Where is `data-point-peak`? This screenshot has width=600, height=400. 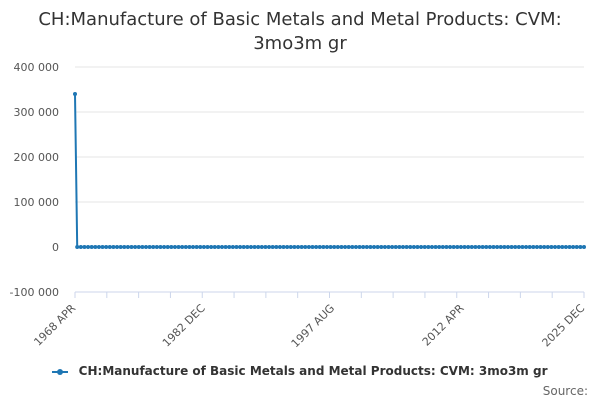 data-point-peak is located at coordinates (75, 94).